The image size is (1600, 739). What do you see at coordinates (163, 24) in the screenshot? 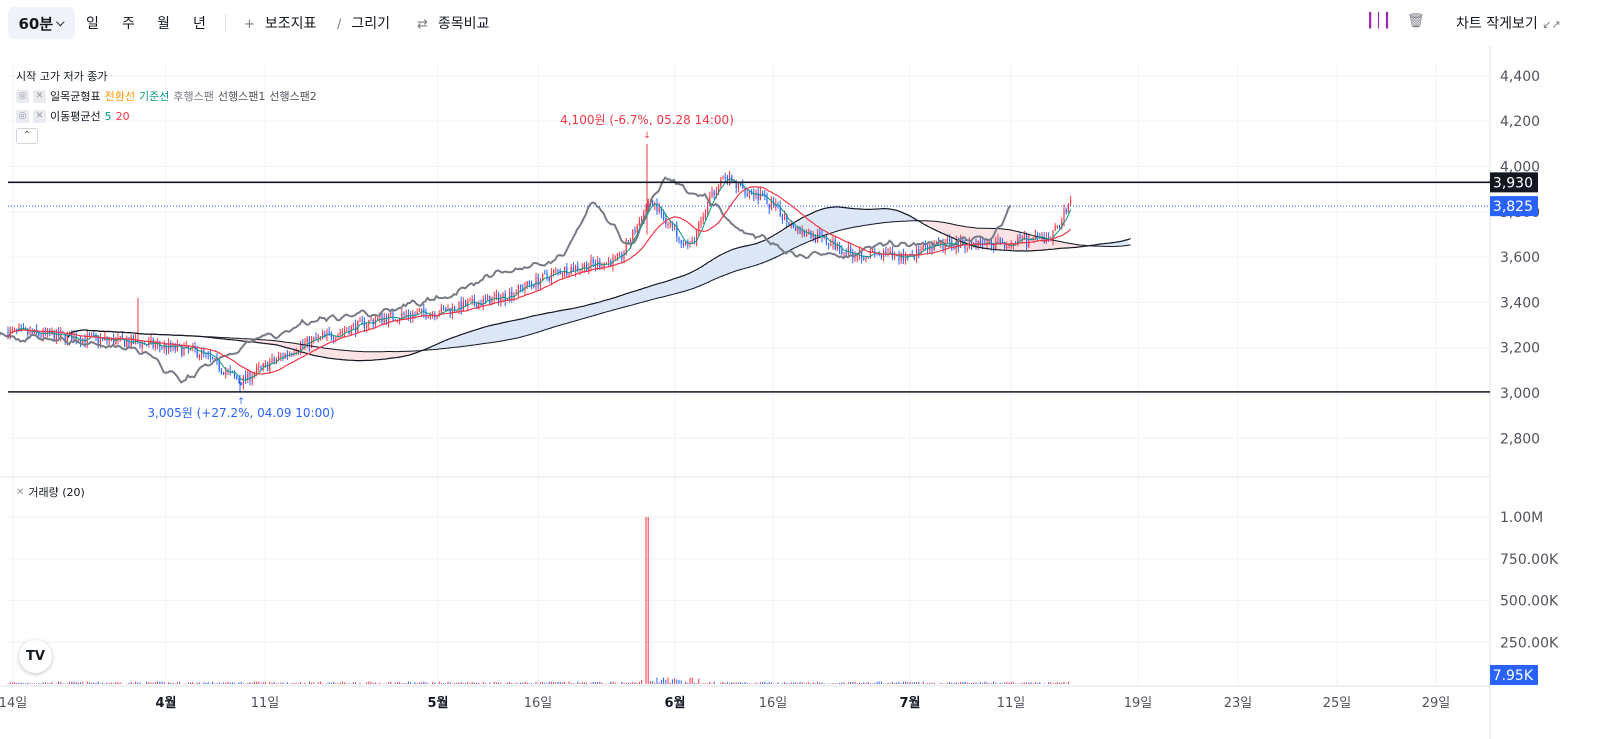
I see `period-month: 월` at bounding box center [163, 24].